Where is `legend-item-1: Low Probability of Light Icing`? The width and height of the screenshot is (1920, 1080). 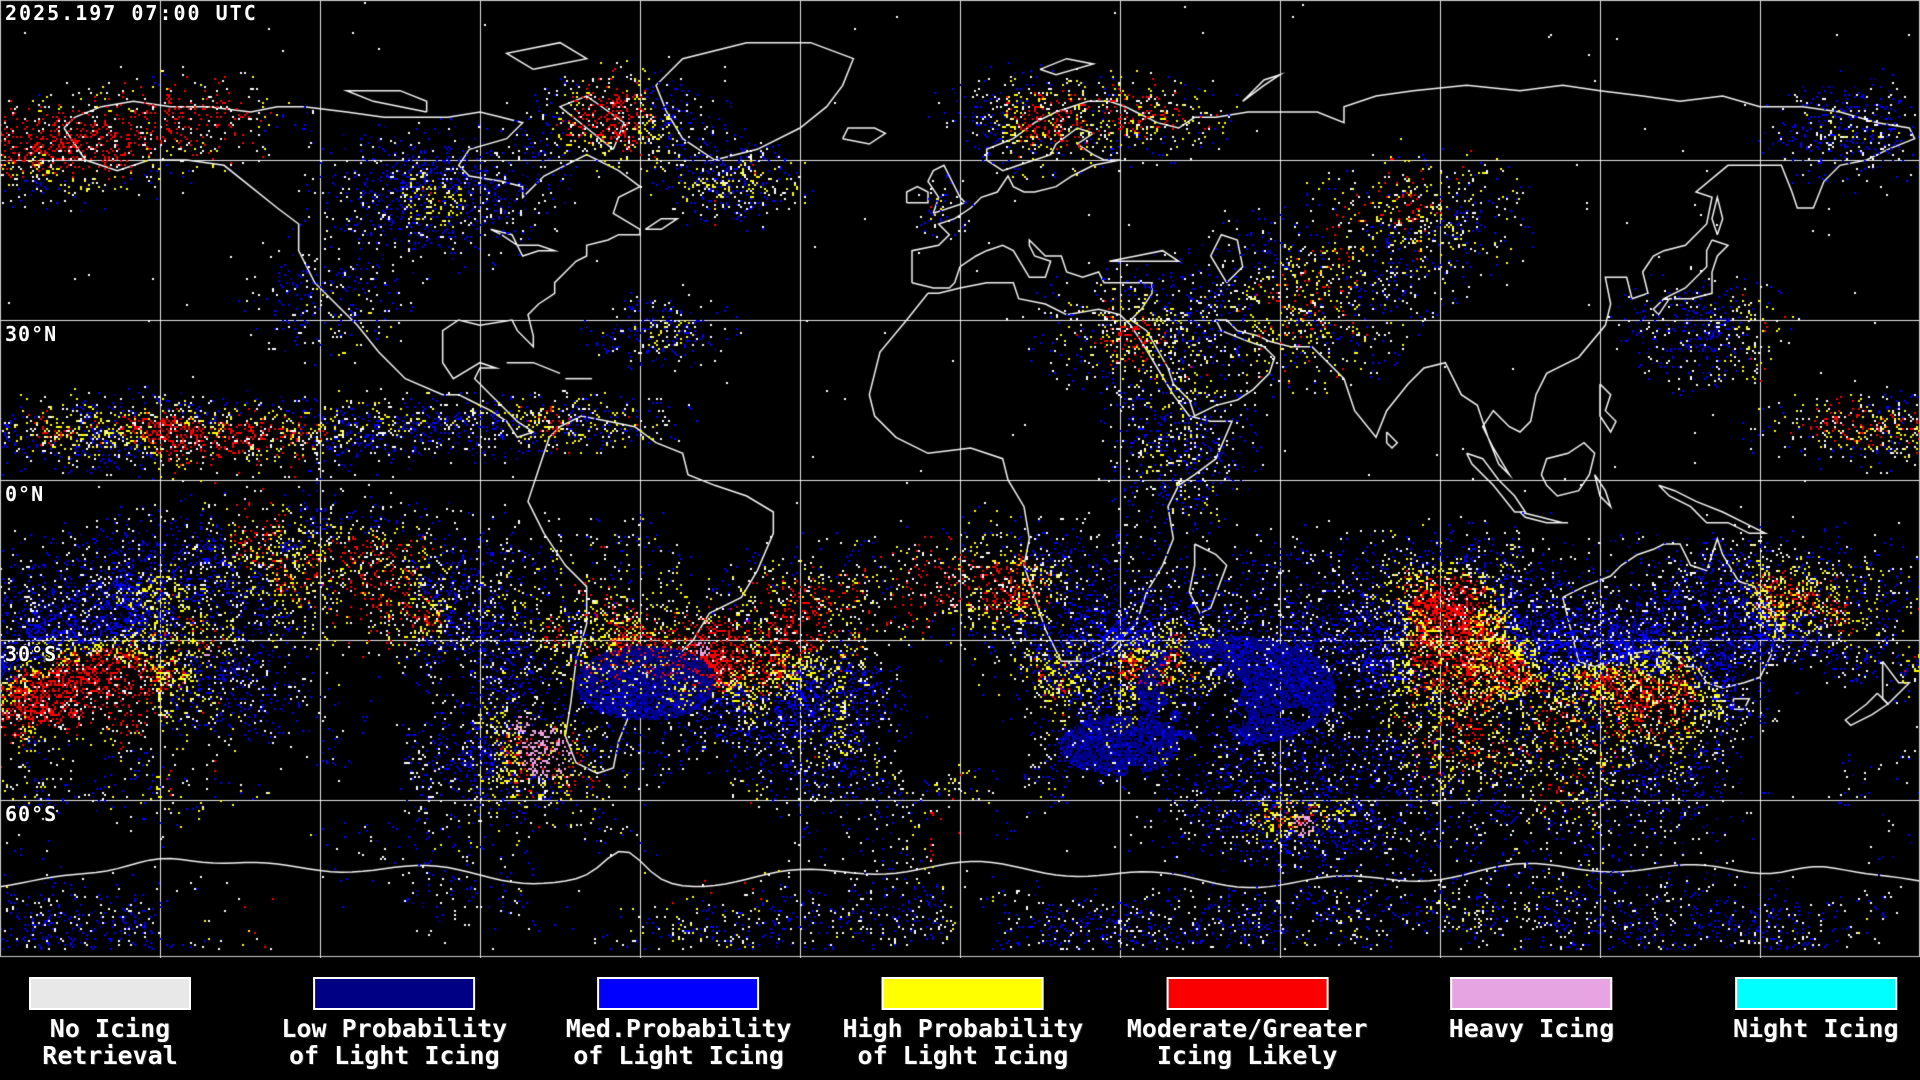
legend-item-1: Low Probability of Light Icing is located at coordinates (394, 1013).